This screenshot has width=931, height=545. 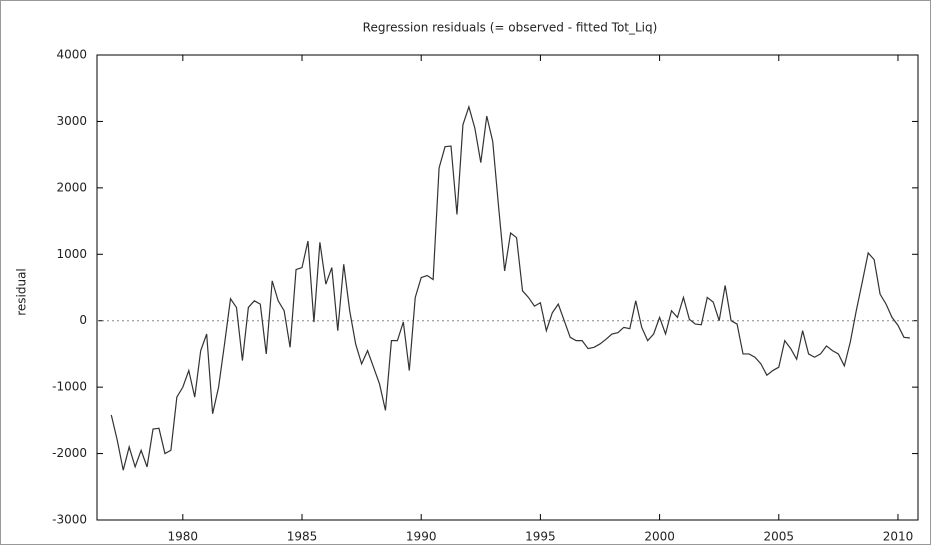 What do you see at coordinates (71, 55) in the screenshot?
I see `y-tick-label: 4000` at bounding box center [71, 55].